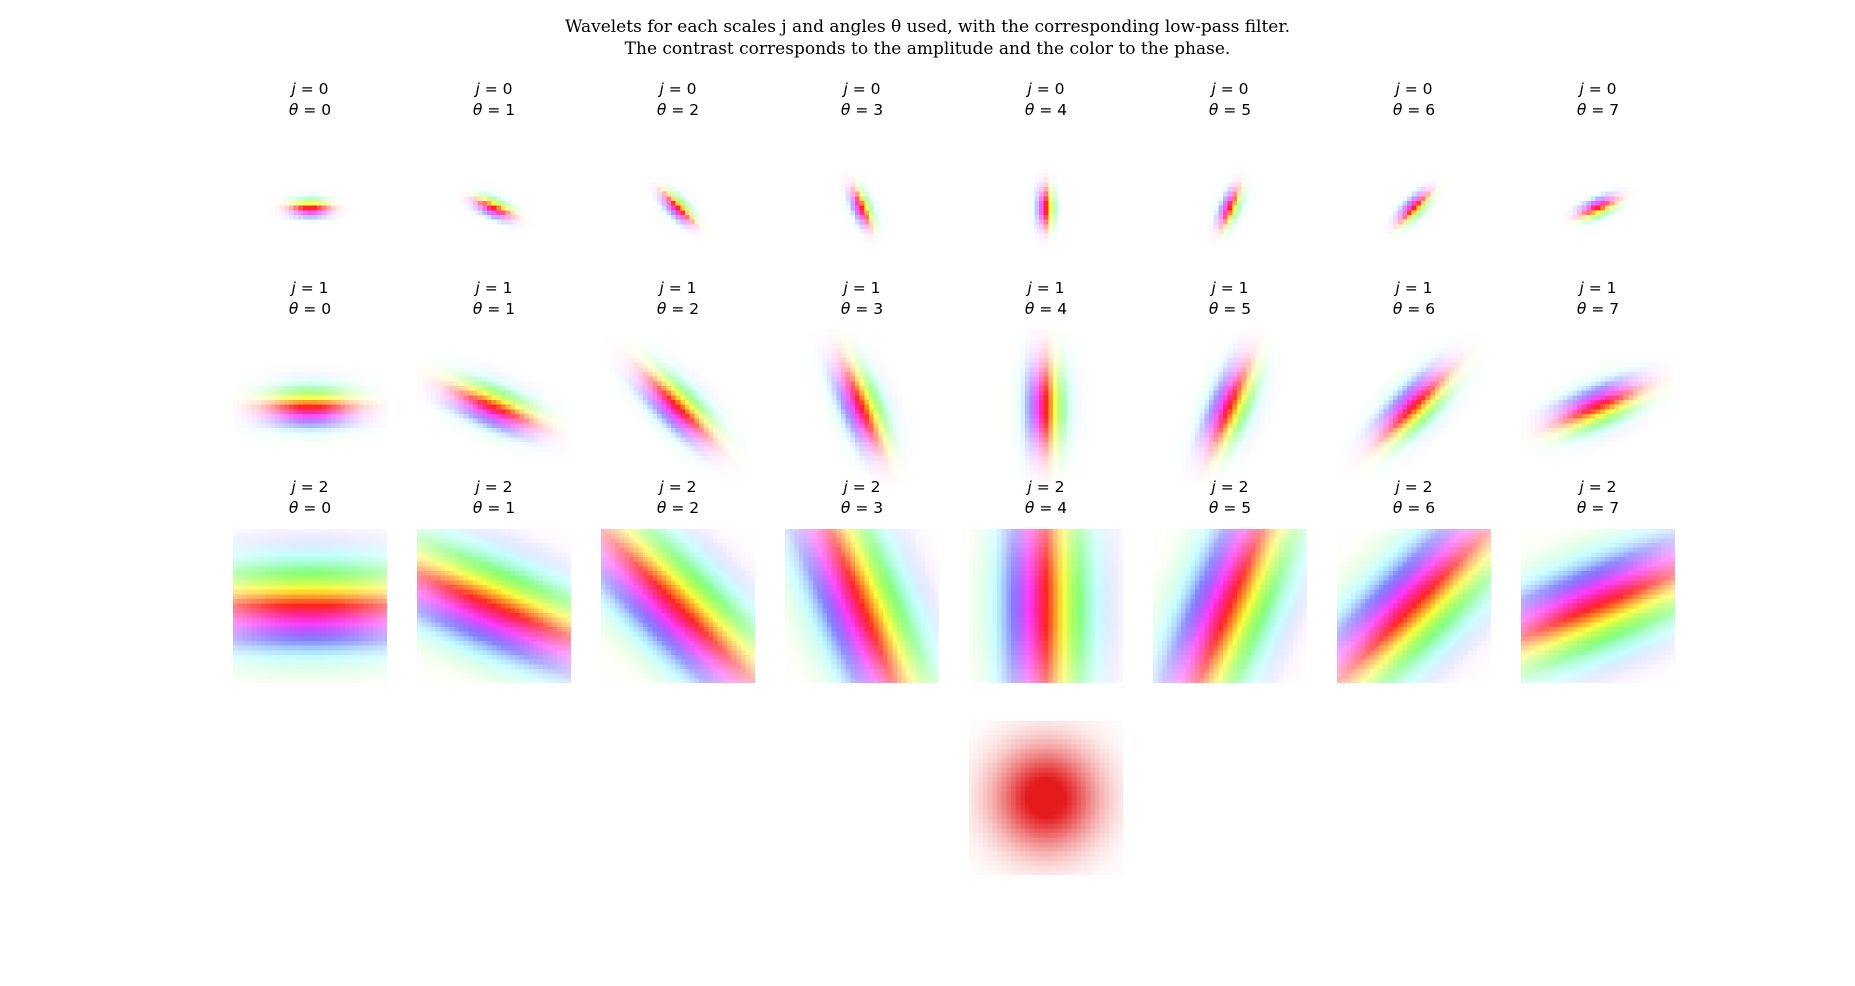  Describe the element at coordinates (494, 100) in the screenshot. I see `panel-title-j0-theta1: j = 0 θ = 1` at that location.